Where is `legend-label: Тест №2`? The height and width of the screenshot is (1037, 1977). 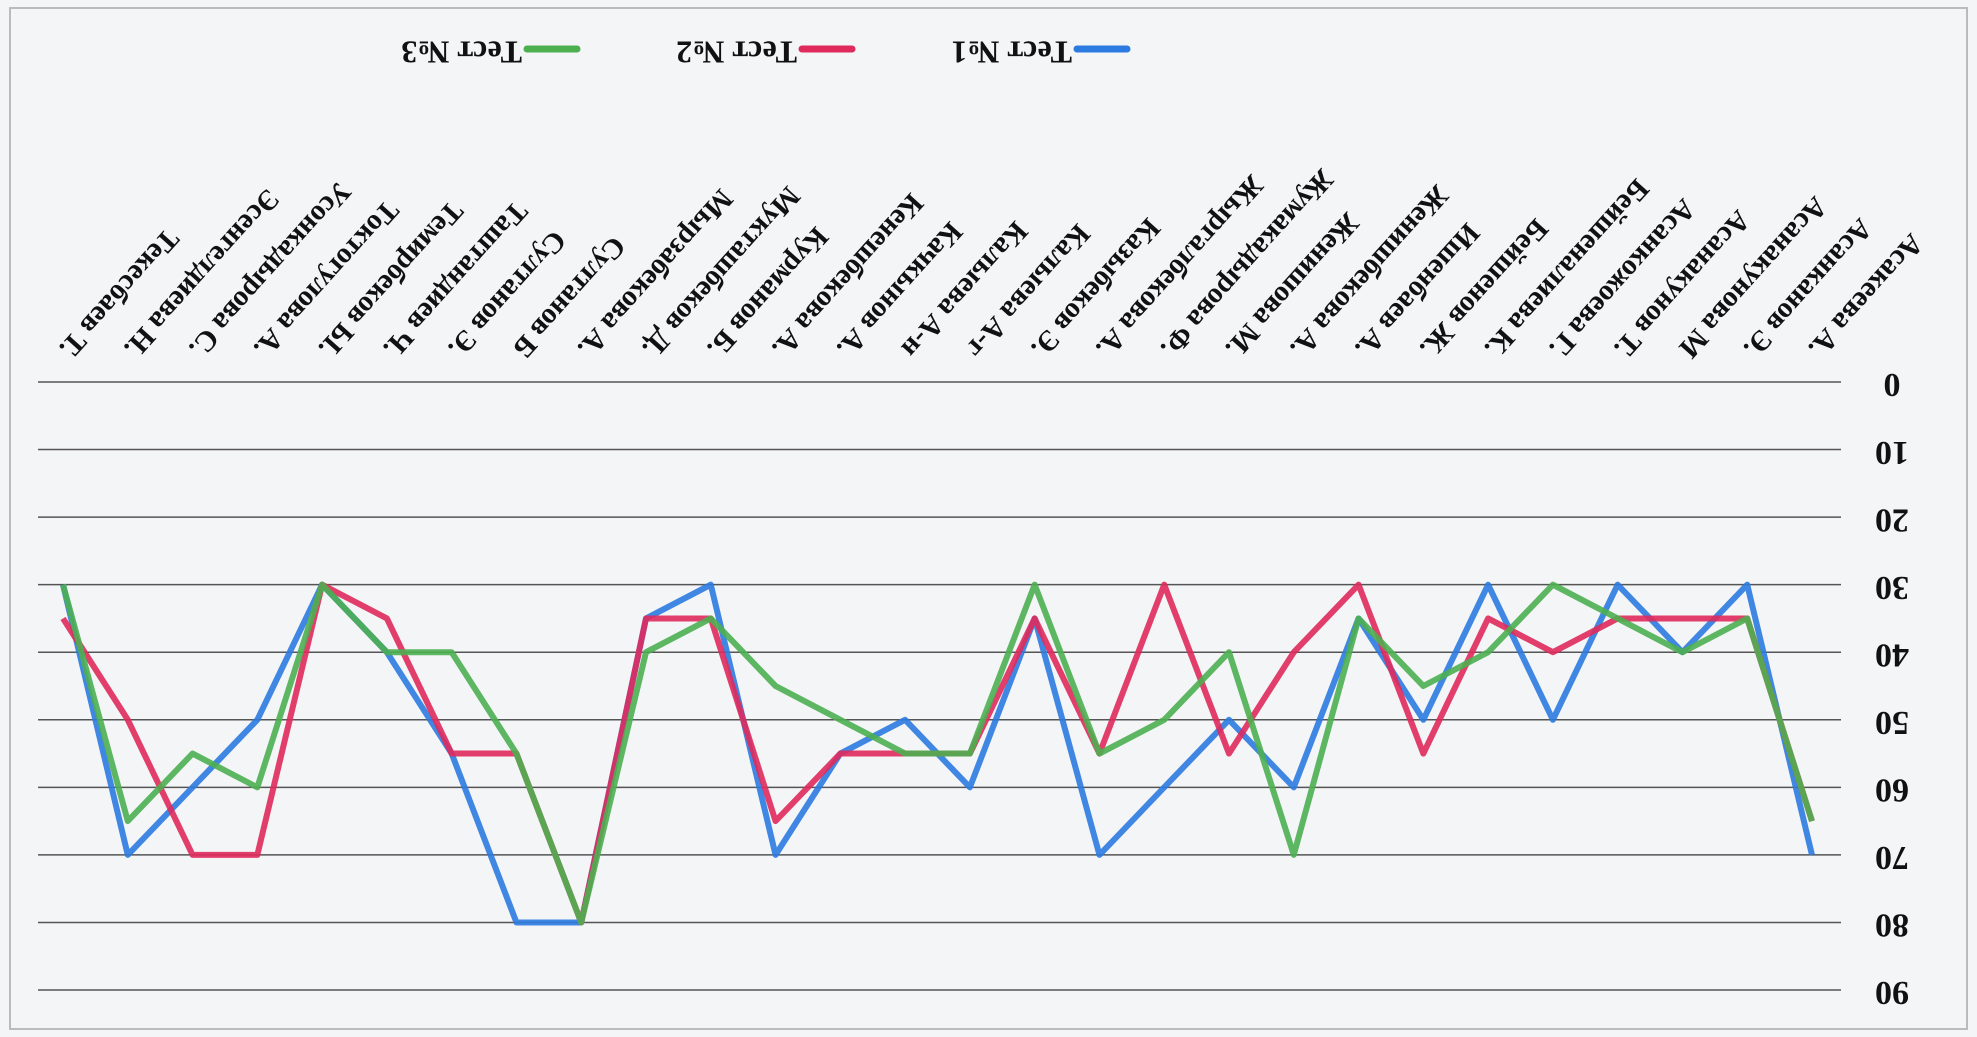 legend-label: Тест №2 is located at coordinates (736, 53).